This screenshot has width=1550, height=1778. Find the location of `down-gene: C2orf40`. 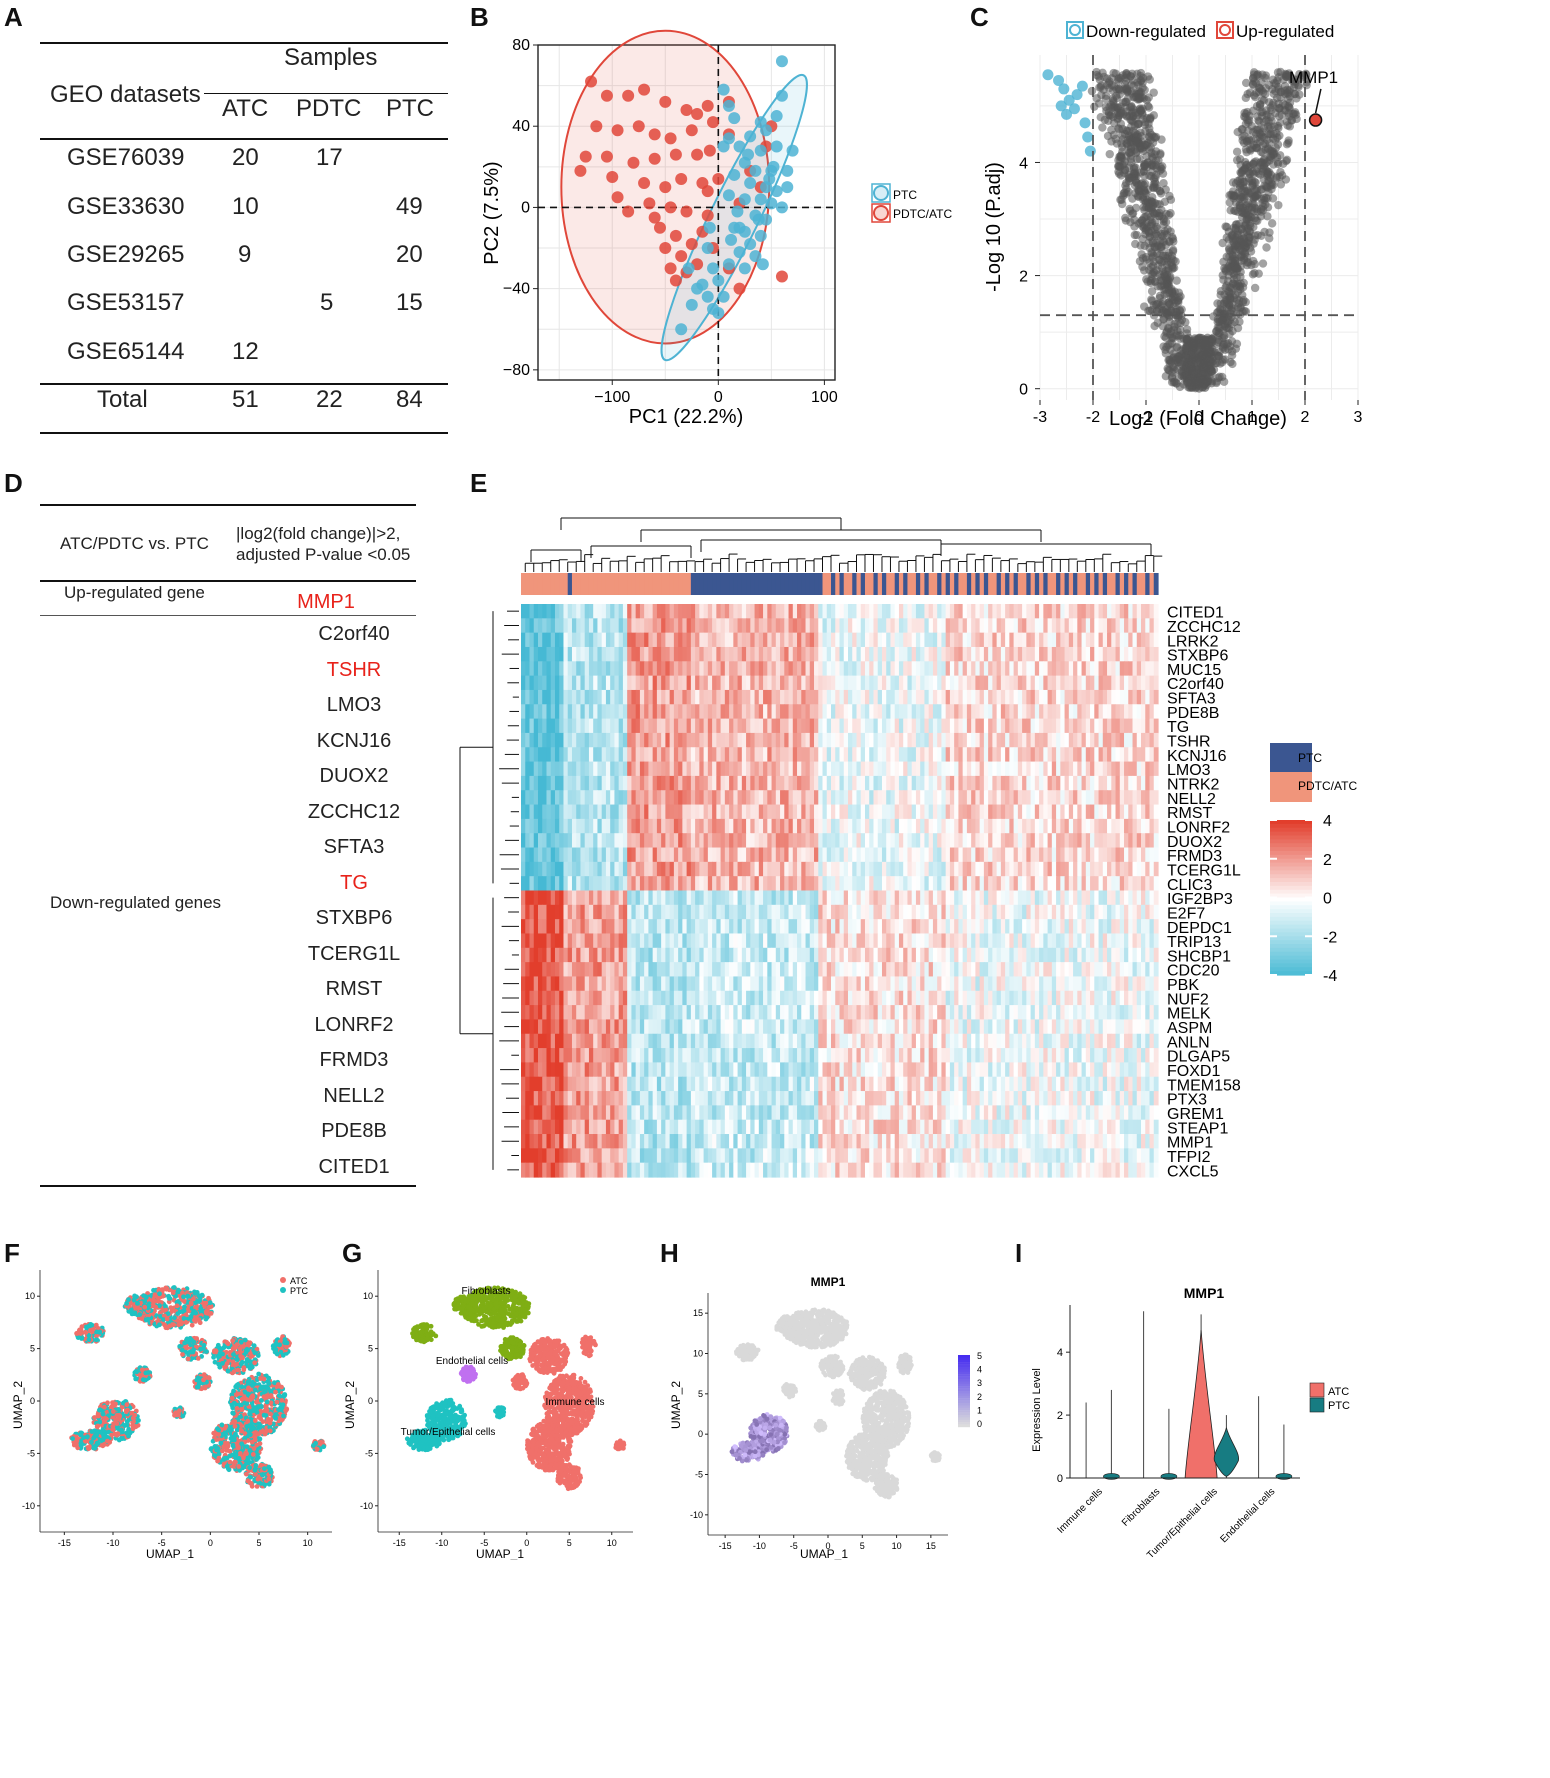

down-gene: C2orf40 is located at coordinates (354, 634).